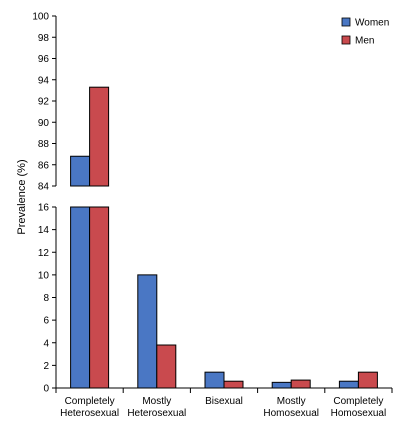 The image size is (400, 426). Describe the element at coordinates (364, 41) in the screenshot. I see `legend-label-men: Men` at that location.